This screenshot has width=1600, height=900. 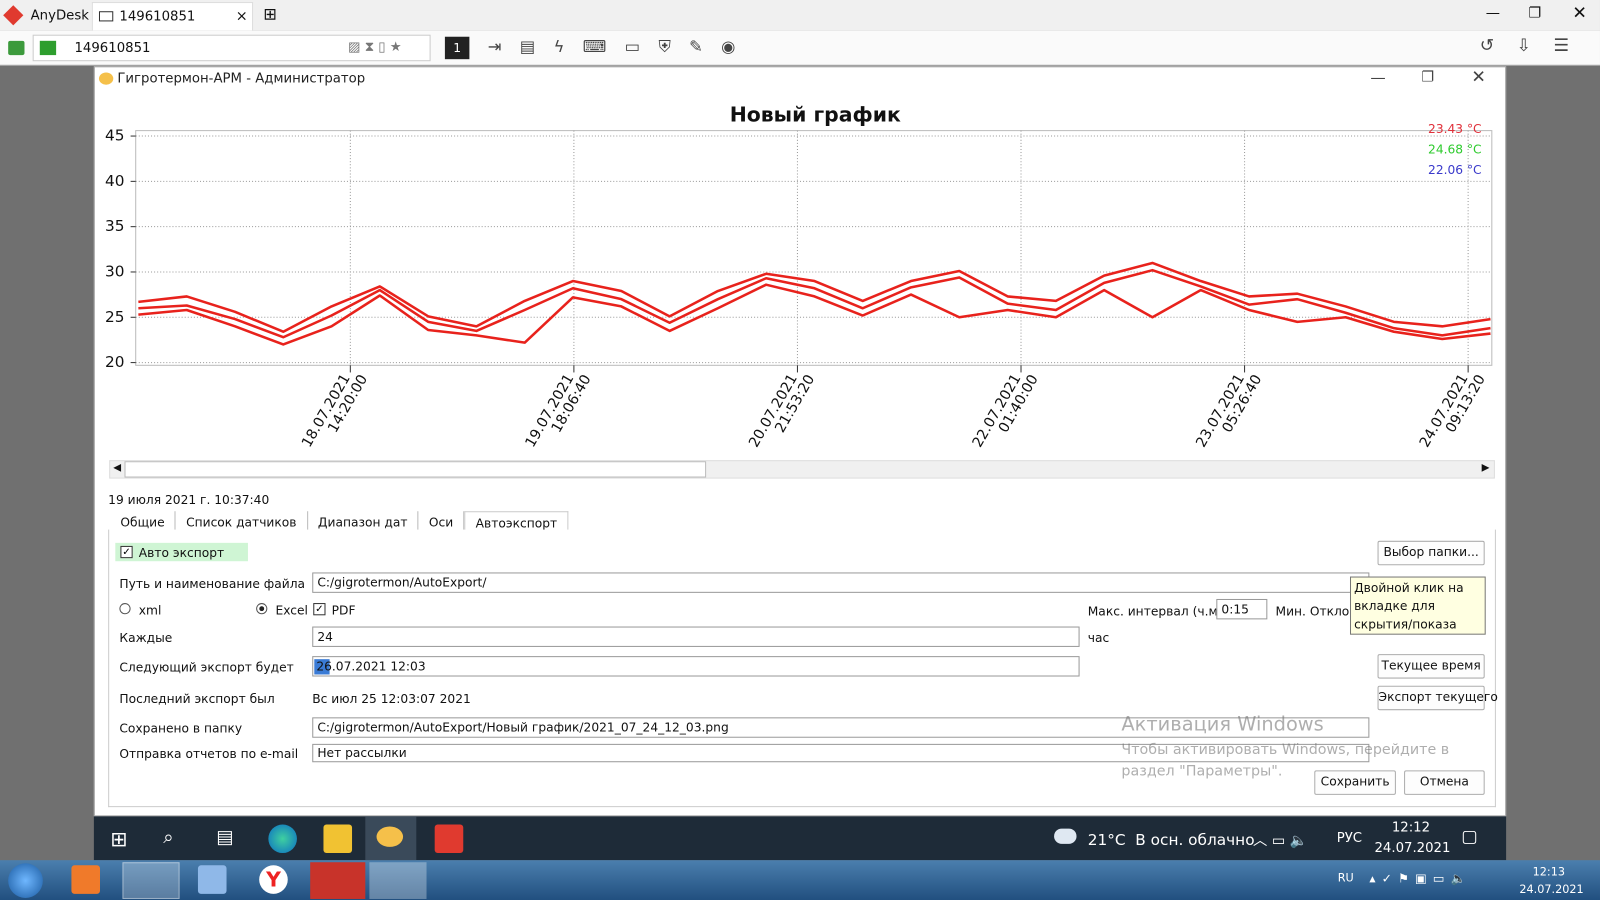 What do you see at coordinates (1065, 836) in the screenshot?
I see `weather-icon` at bounding box center [1065, 836].